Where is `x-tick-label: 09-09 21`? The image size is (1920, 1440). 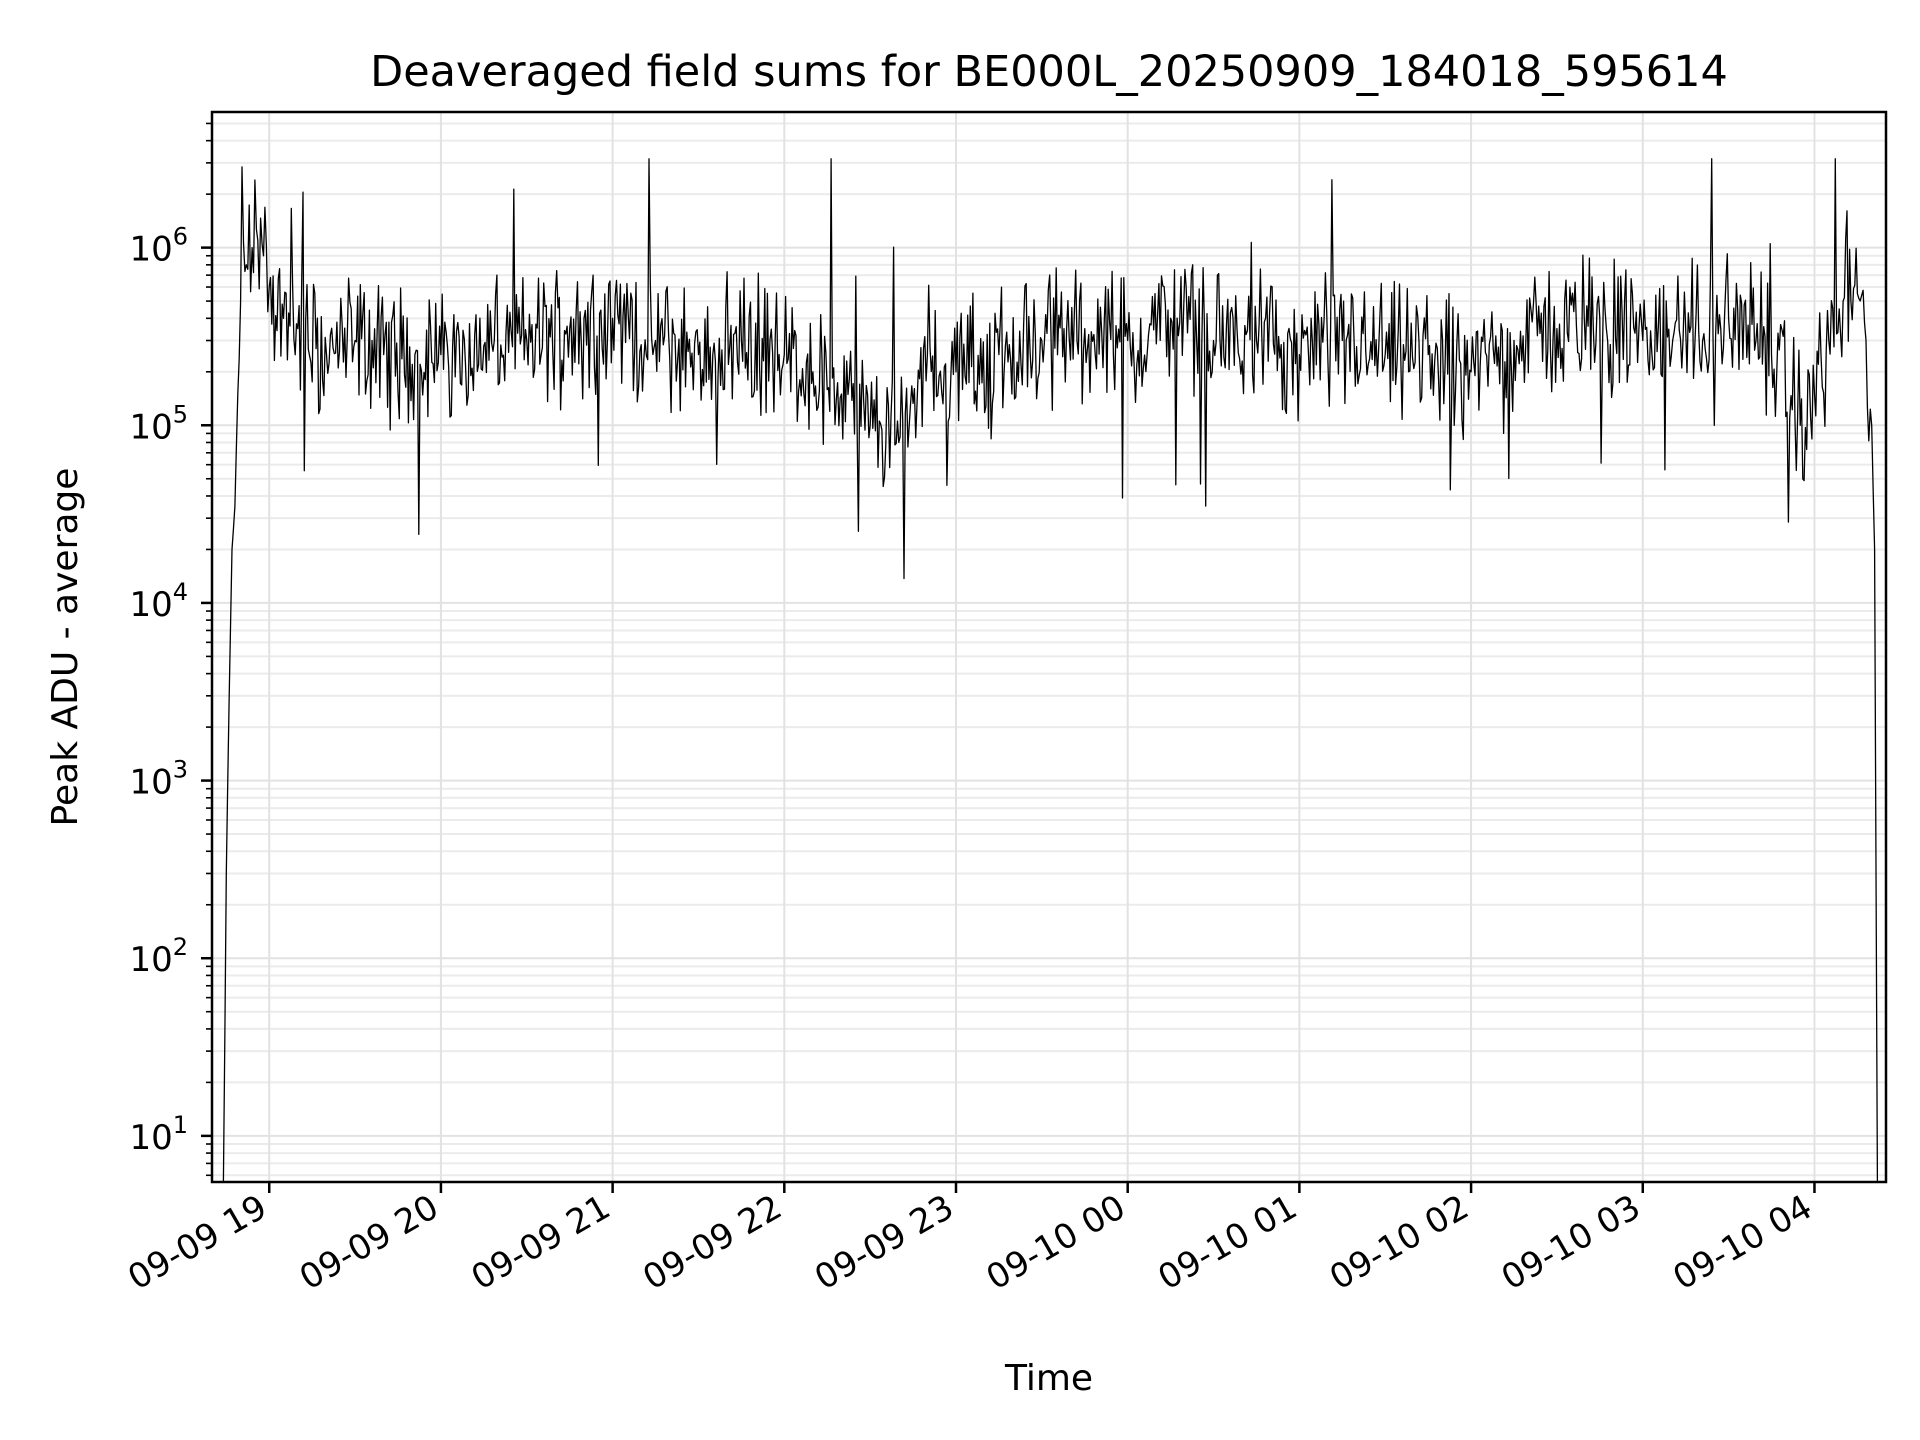
x-tick-label: 09-09 21 is located at coordinates (541, 1242).